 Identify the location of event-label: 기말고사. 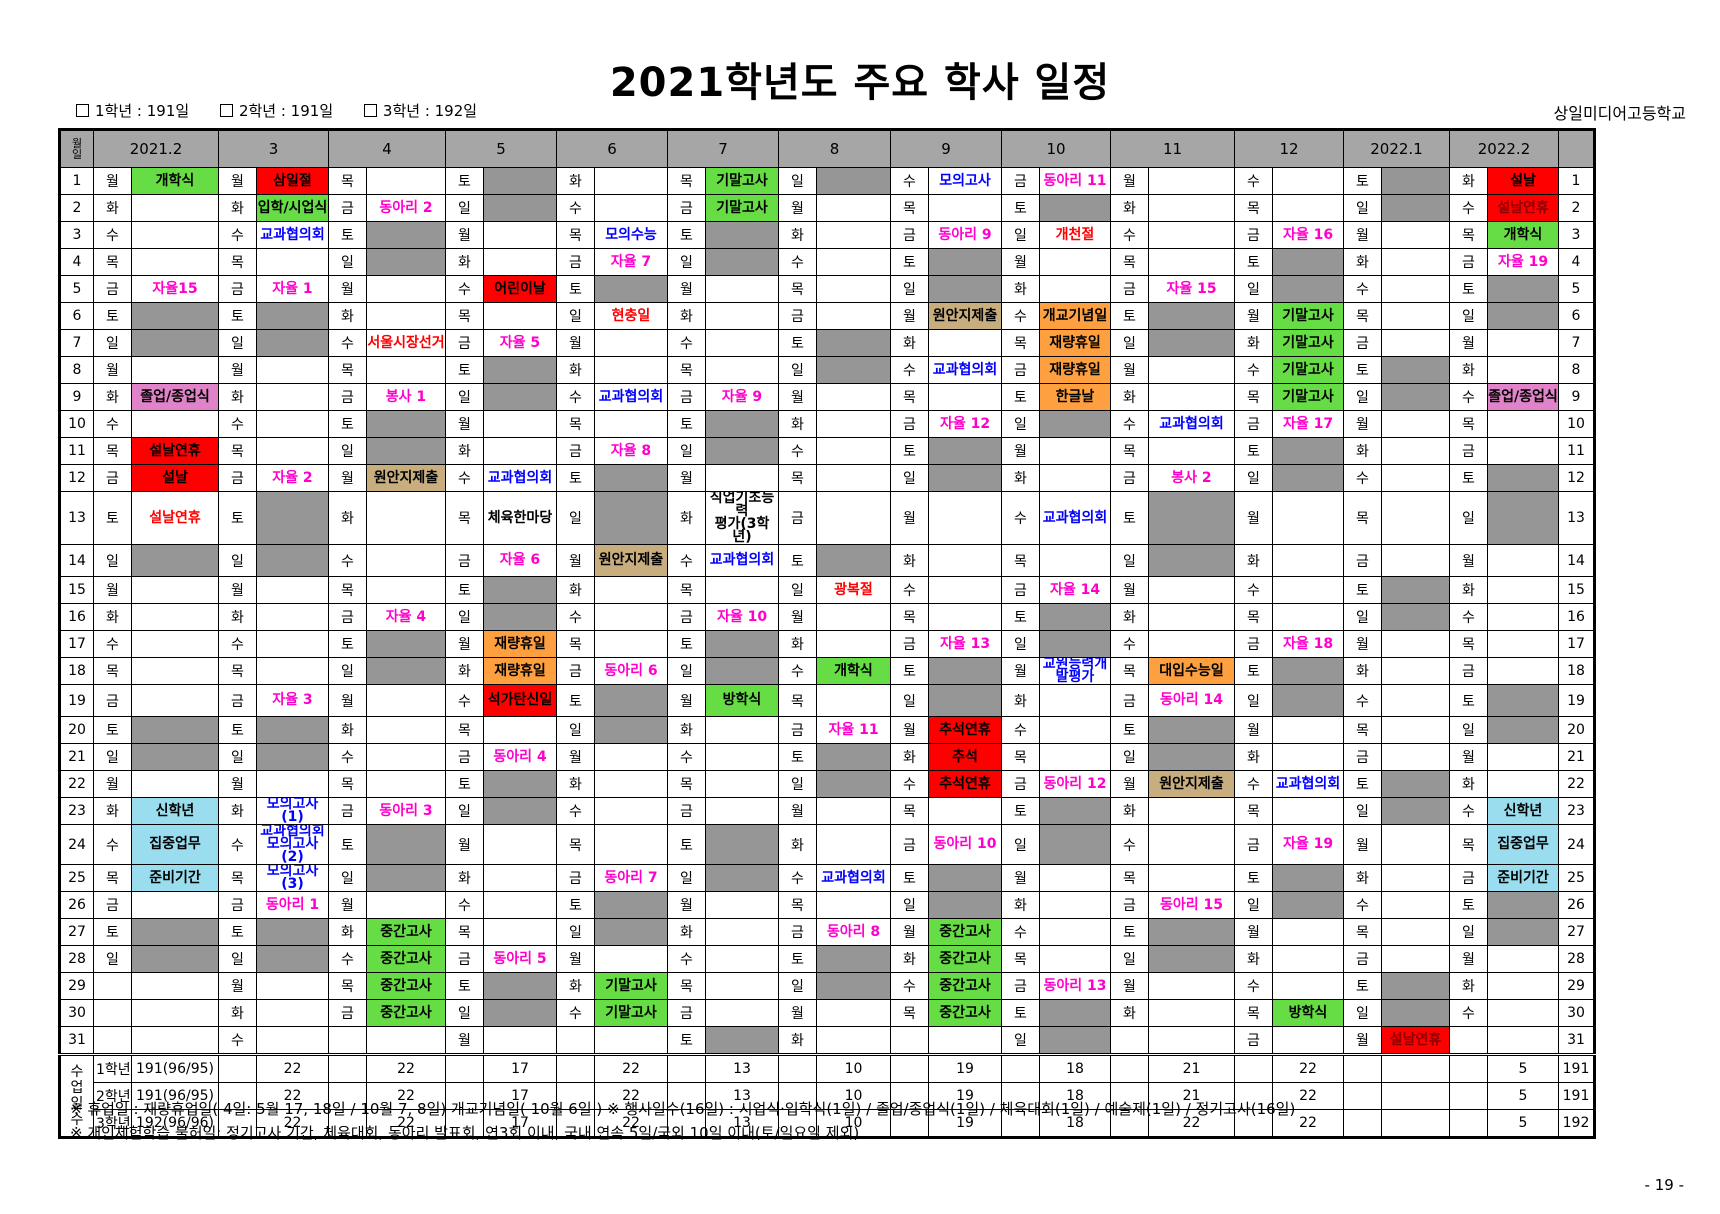
(742, 180).